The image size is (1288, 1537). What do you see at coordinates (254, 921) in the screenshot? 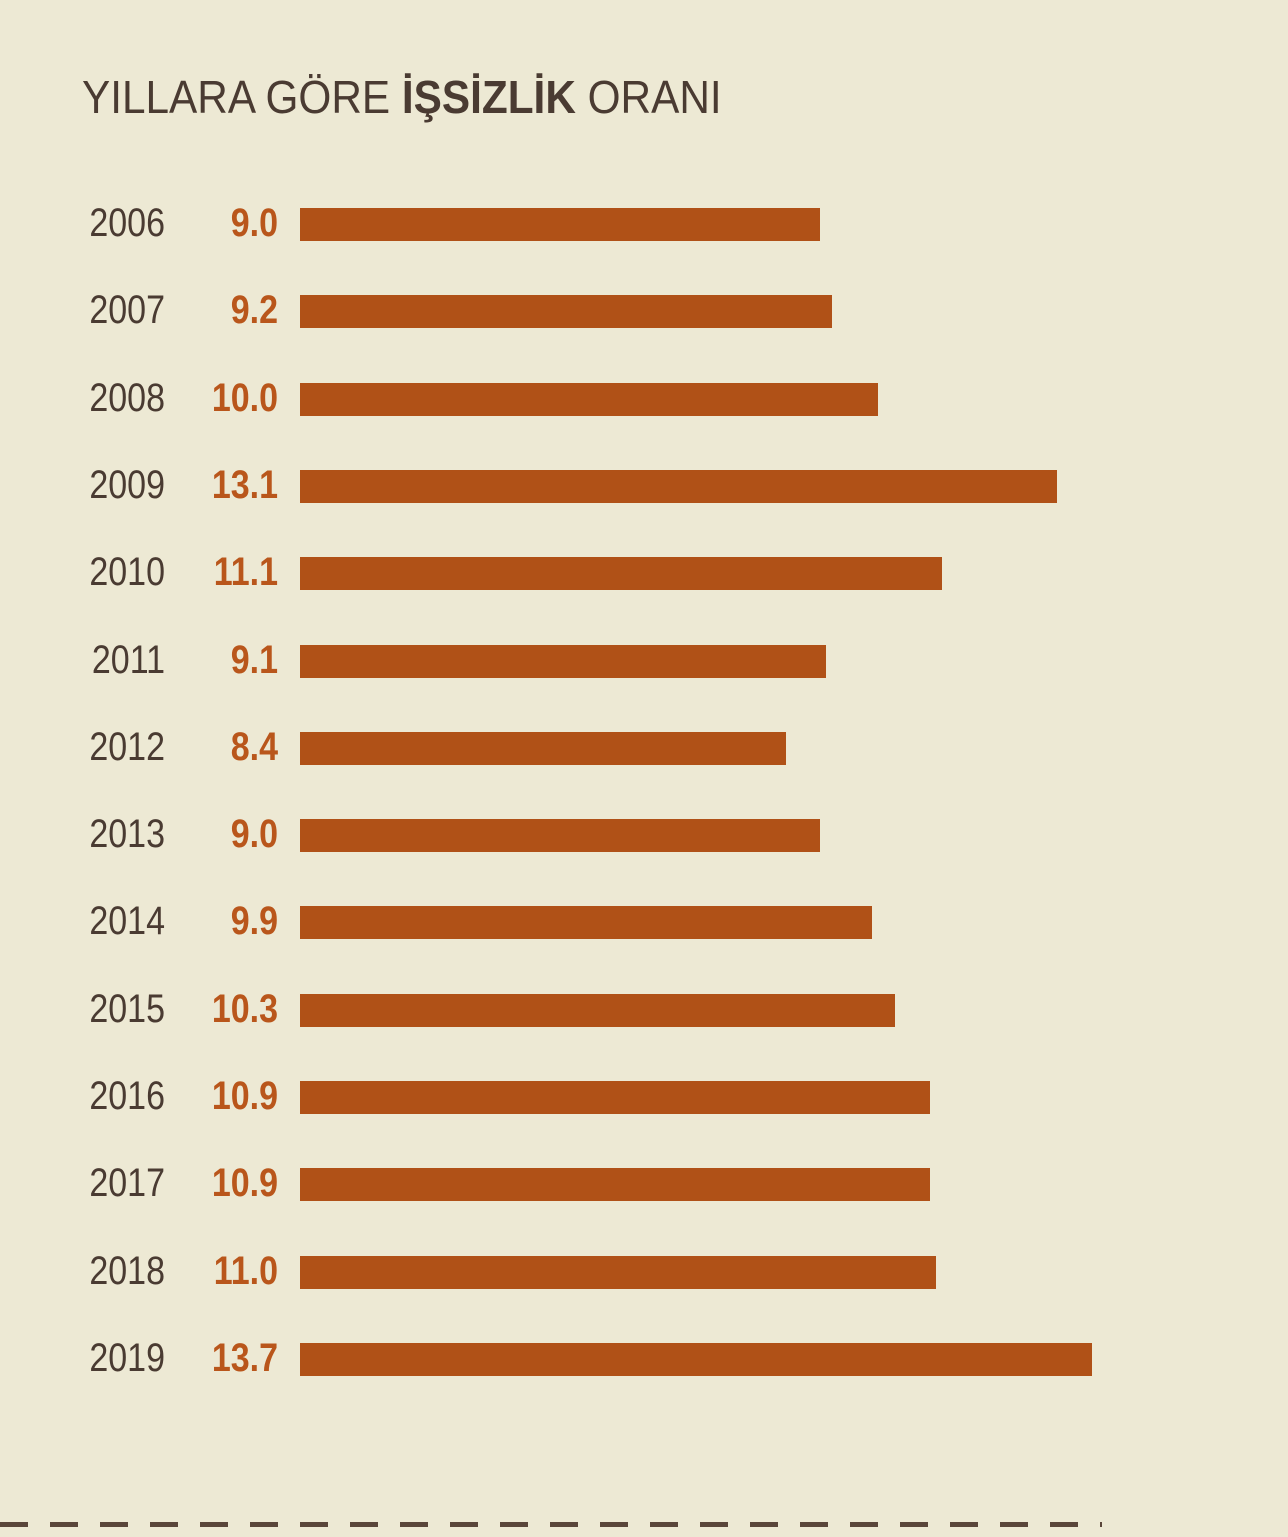
I see `value-label: 9.9` at bounding box center [254, 921].